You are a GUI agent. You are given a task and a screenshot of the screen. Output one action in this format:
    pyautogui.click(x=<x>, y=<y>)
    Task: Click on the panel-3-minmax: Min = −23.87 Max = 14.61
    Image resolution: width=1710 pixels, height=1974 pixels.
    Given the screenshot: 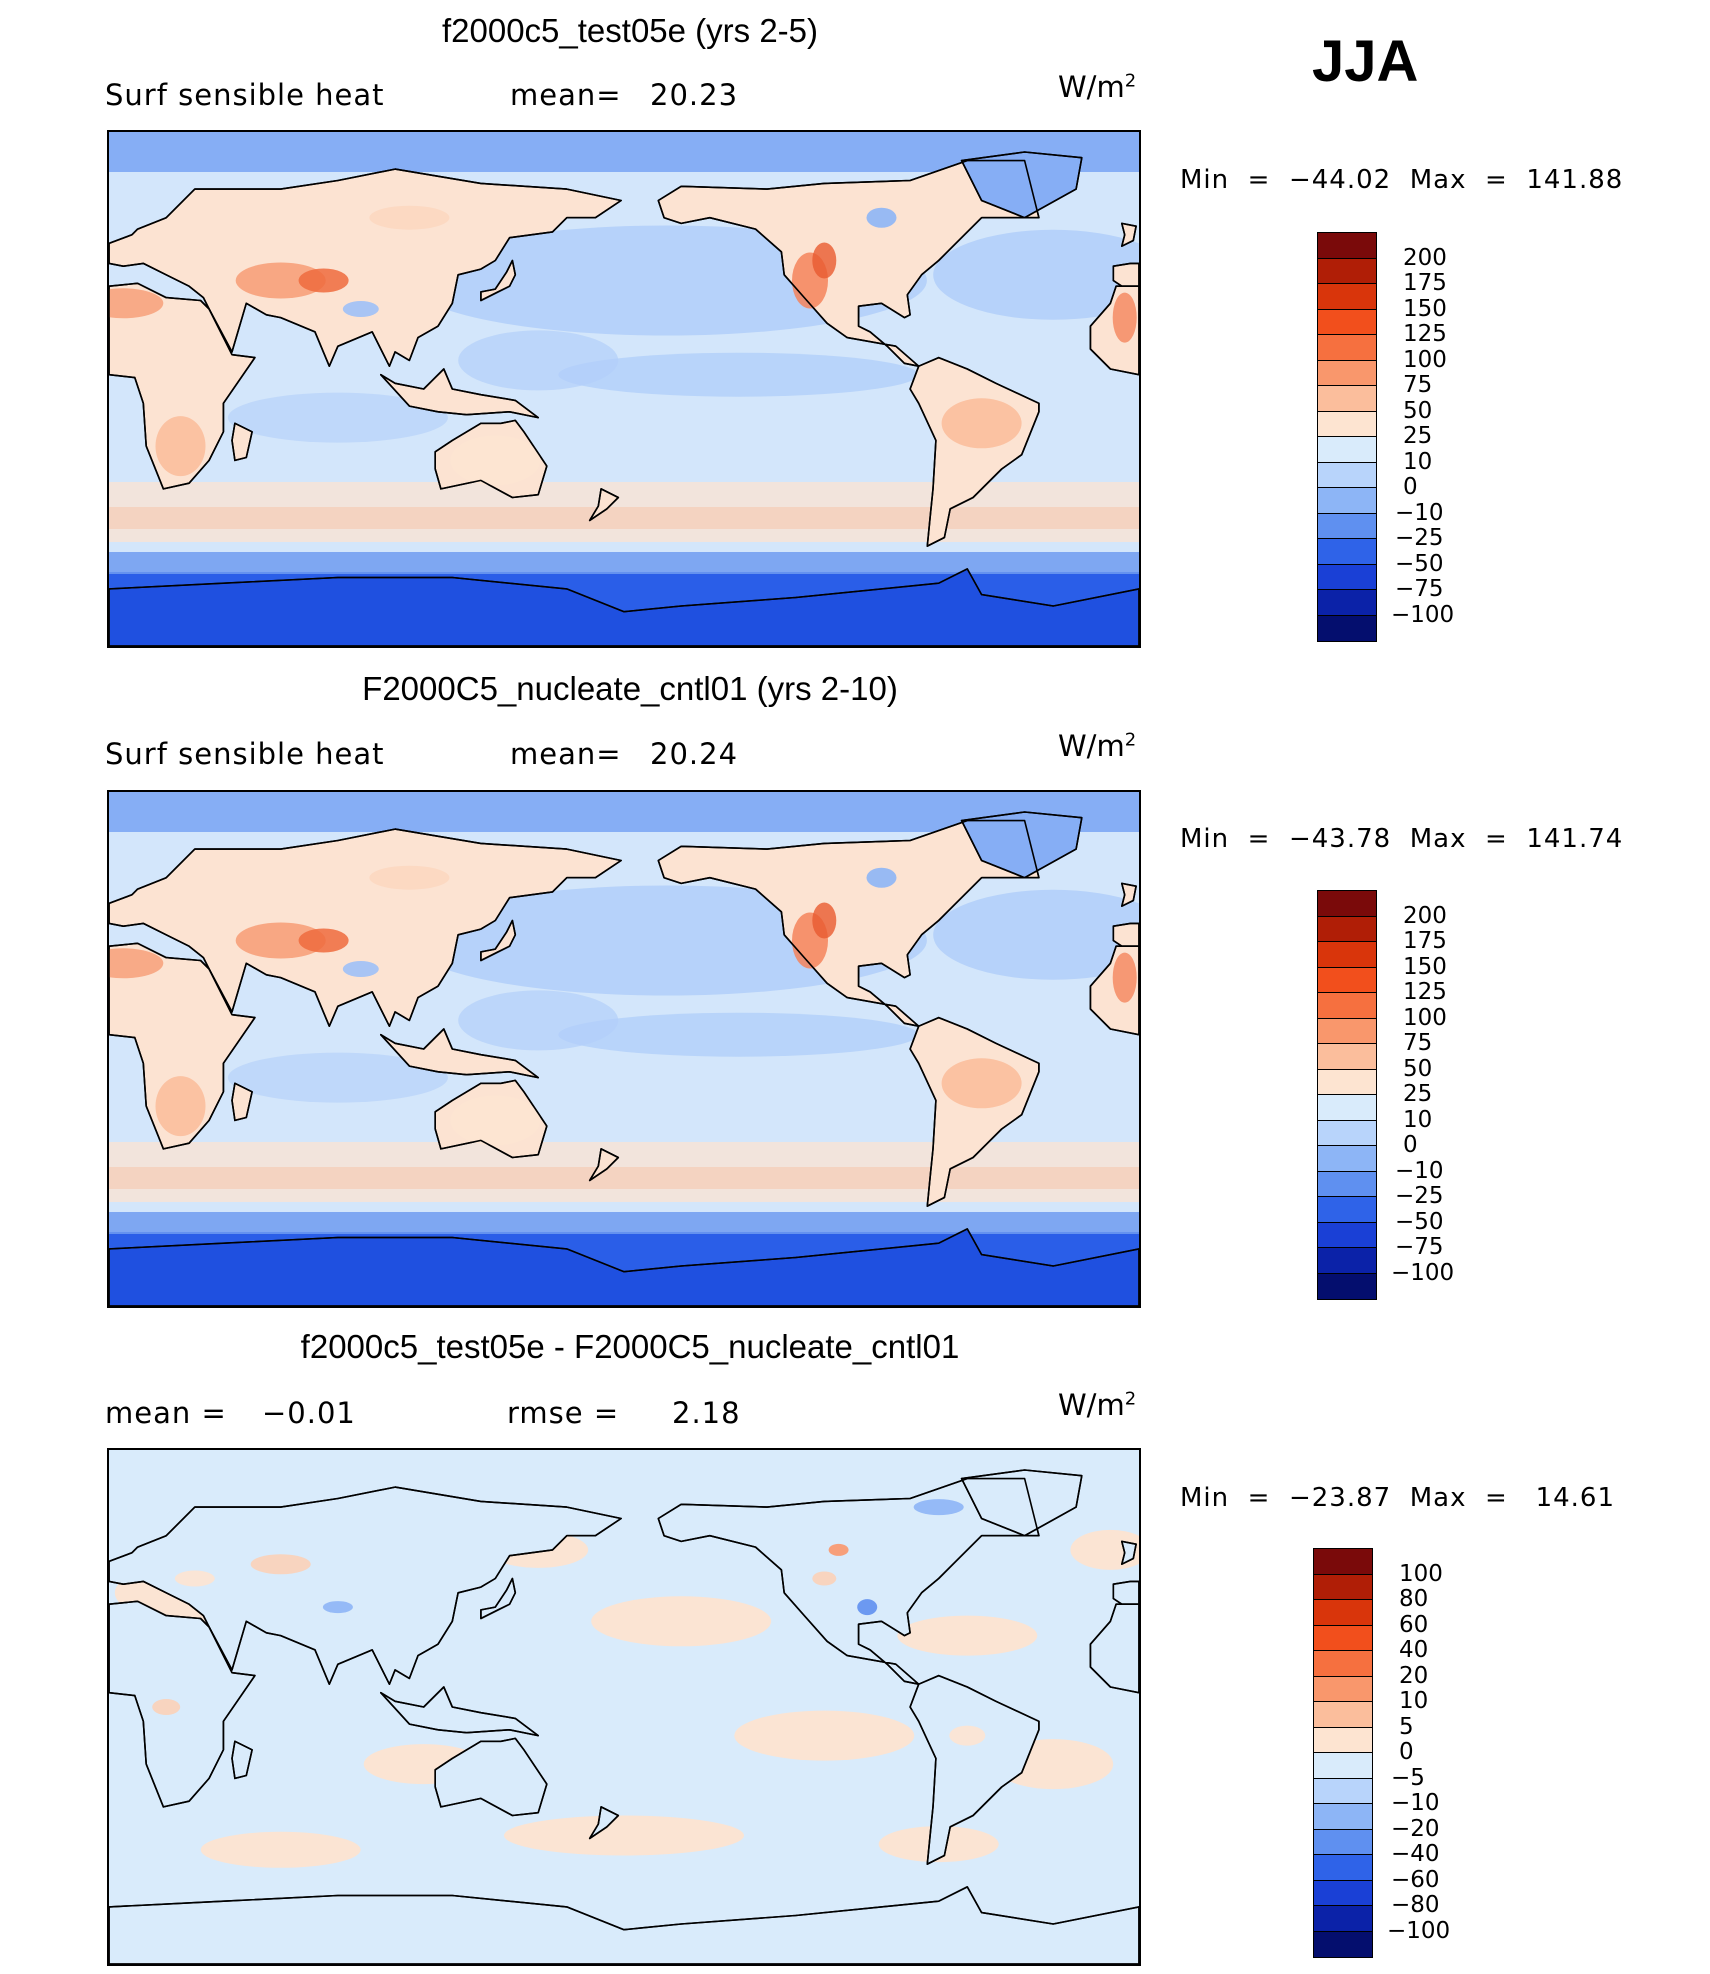 What is the action you would take?
    pyautogui.click(x=1398, y=1498)
    